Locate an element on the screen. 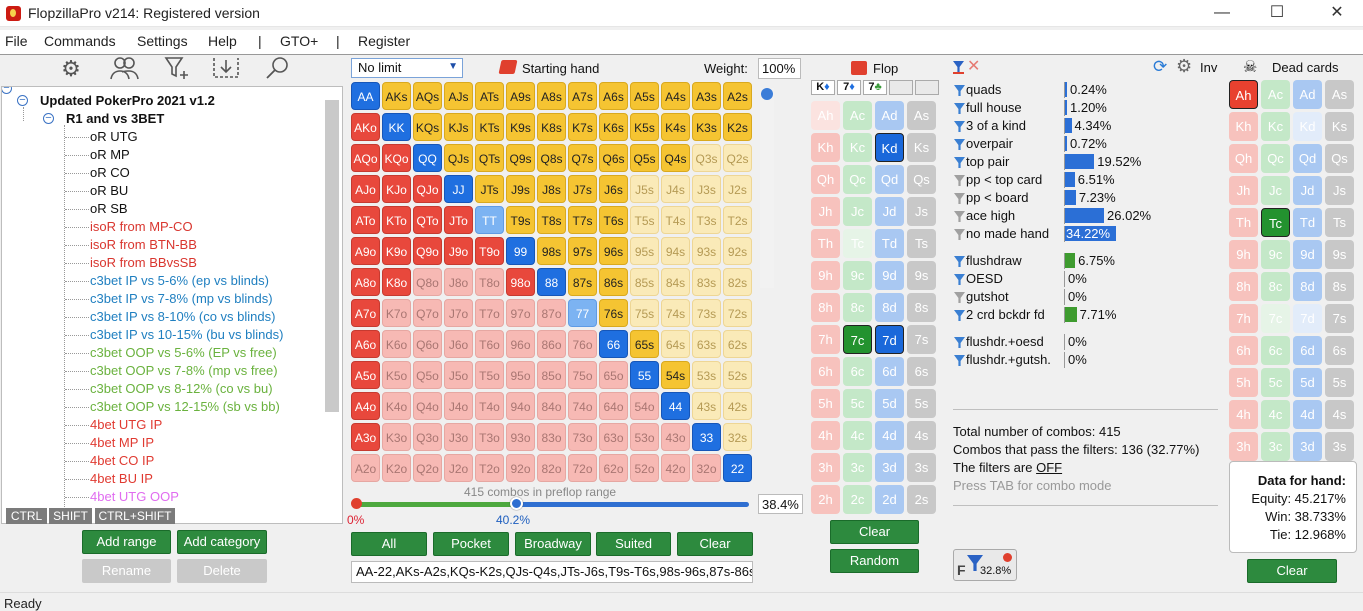 This screenshot has width=1363, height=611. dead-card: 7s is located at coordinates (1339, 318).